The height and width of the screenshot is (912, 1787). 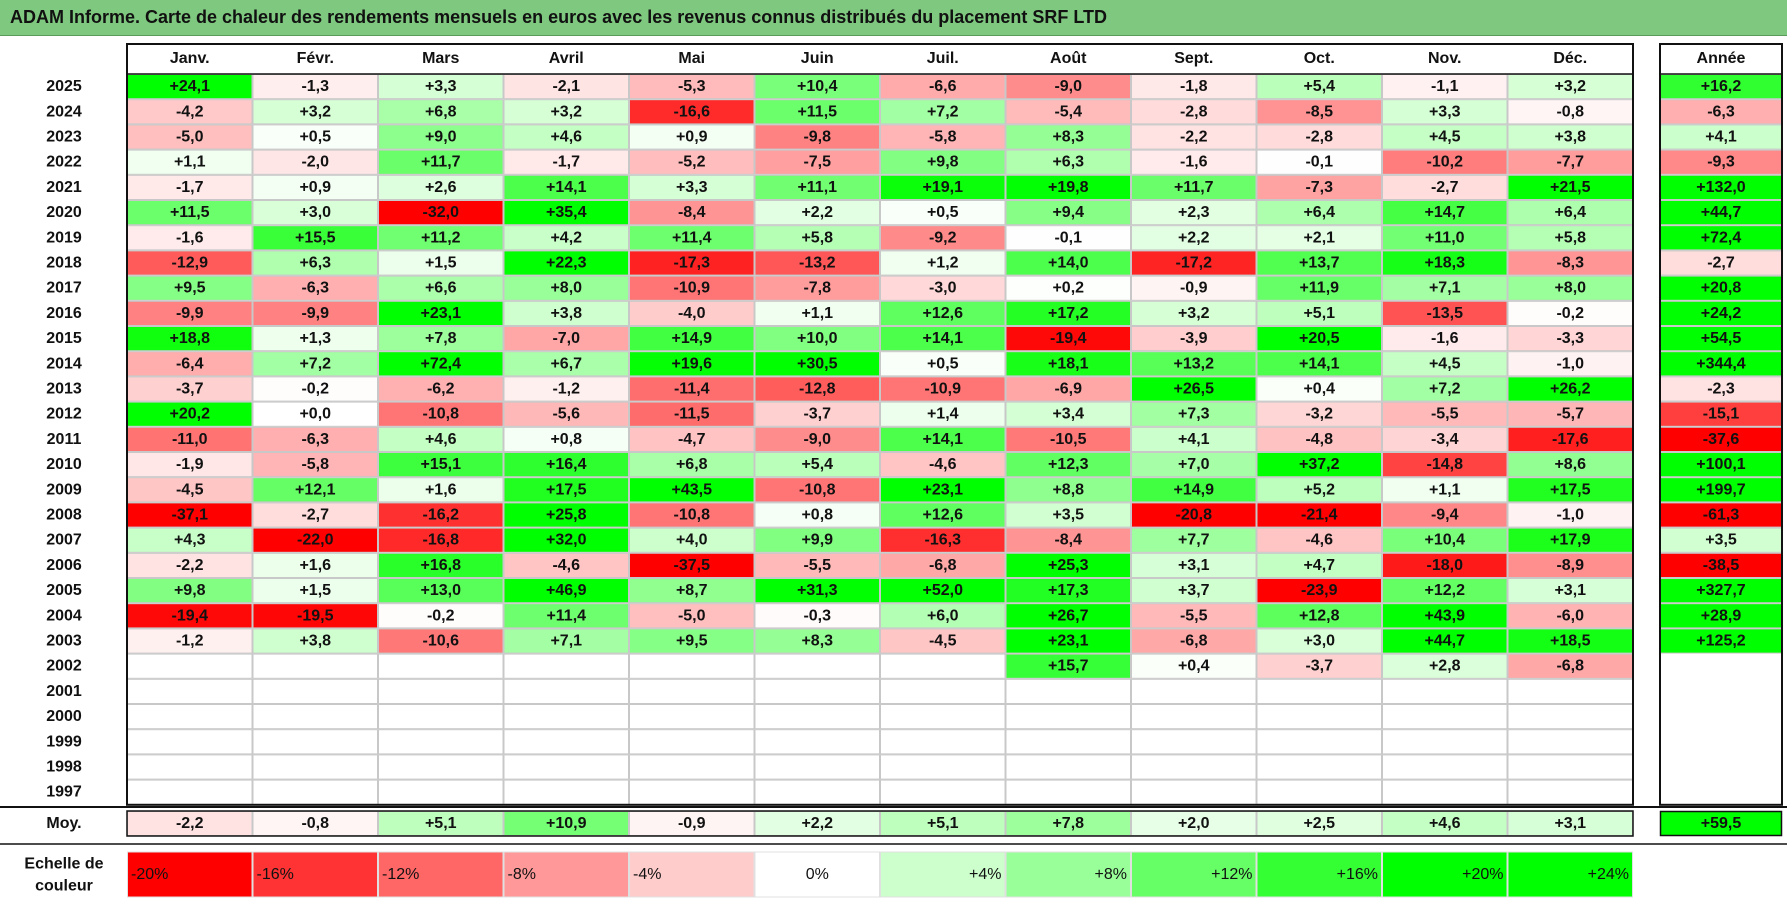 I want to click on cell-value: -1,2, so click(x=566, y=389).